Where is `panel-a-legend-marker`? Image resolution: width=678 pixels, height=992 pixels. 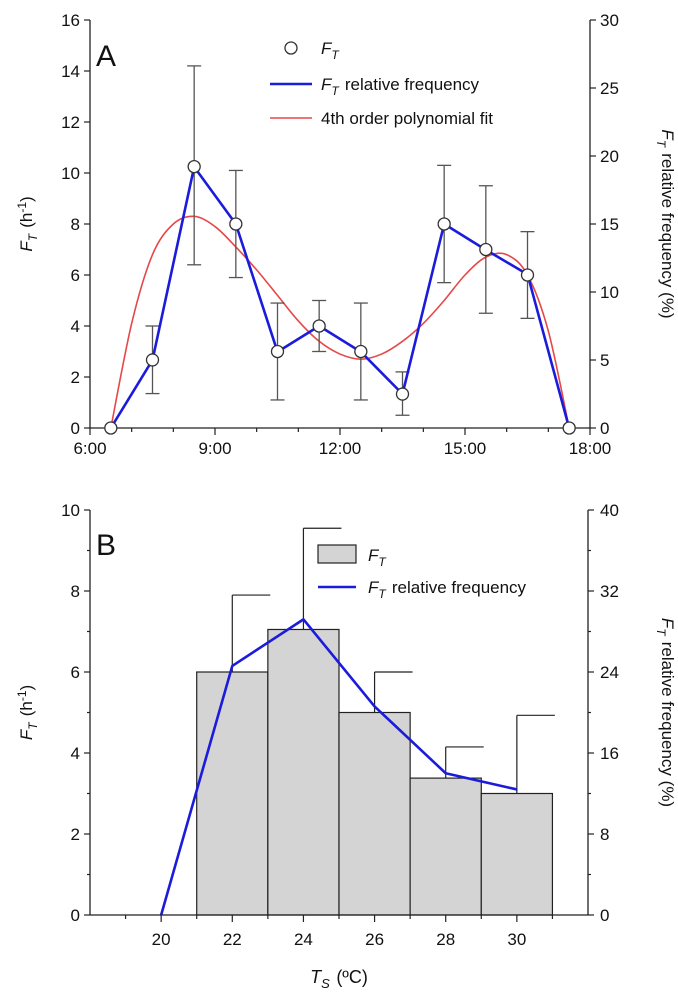 panel-a-legend-marker is located at coordinates (291, 48).